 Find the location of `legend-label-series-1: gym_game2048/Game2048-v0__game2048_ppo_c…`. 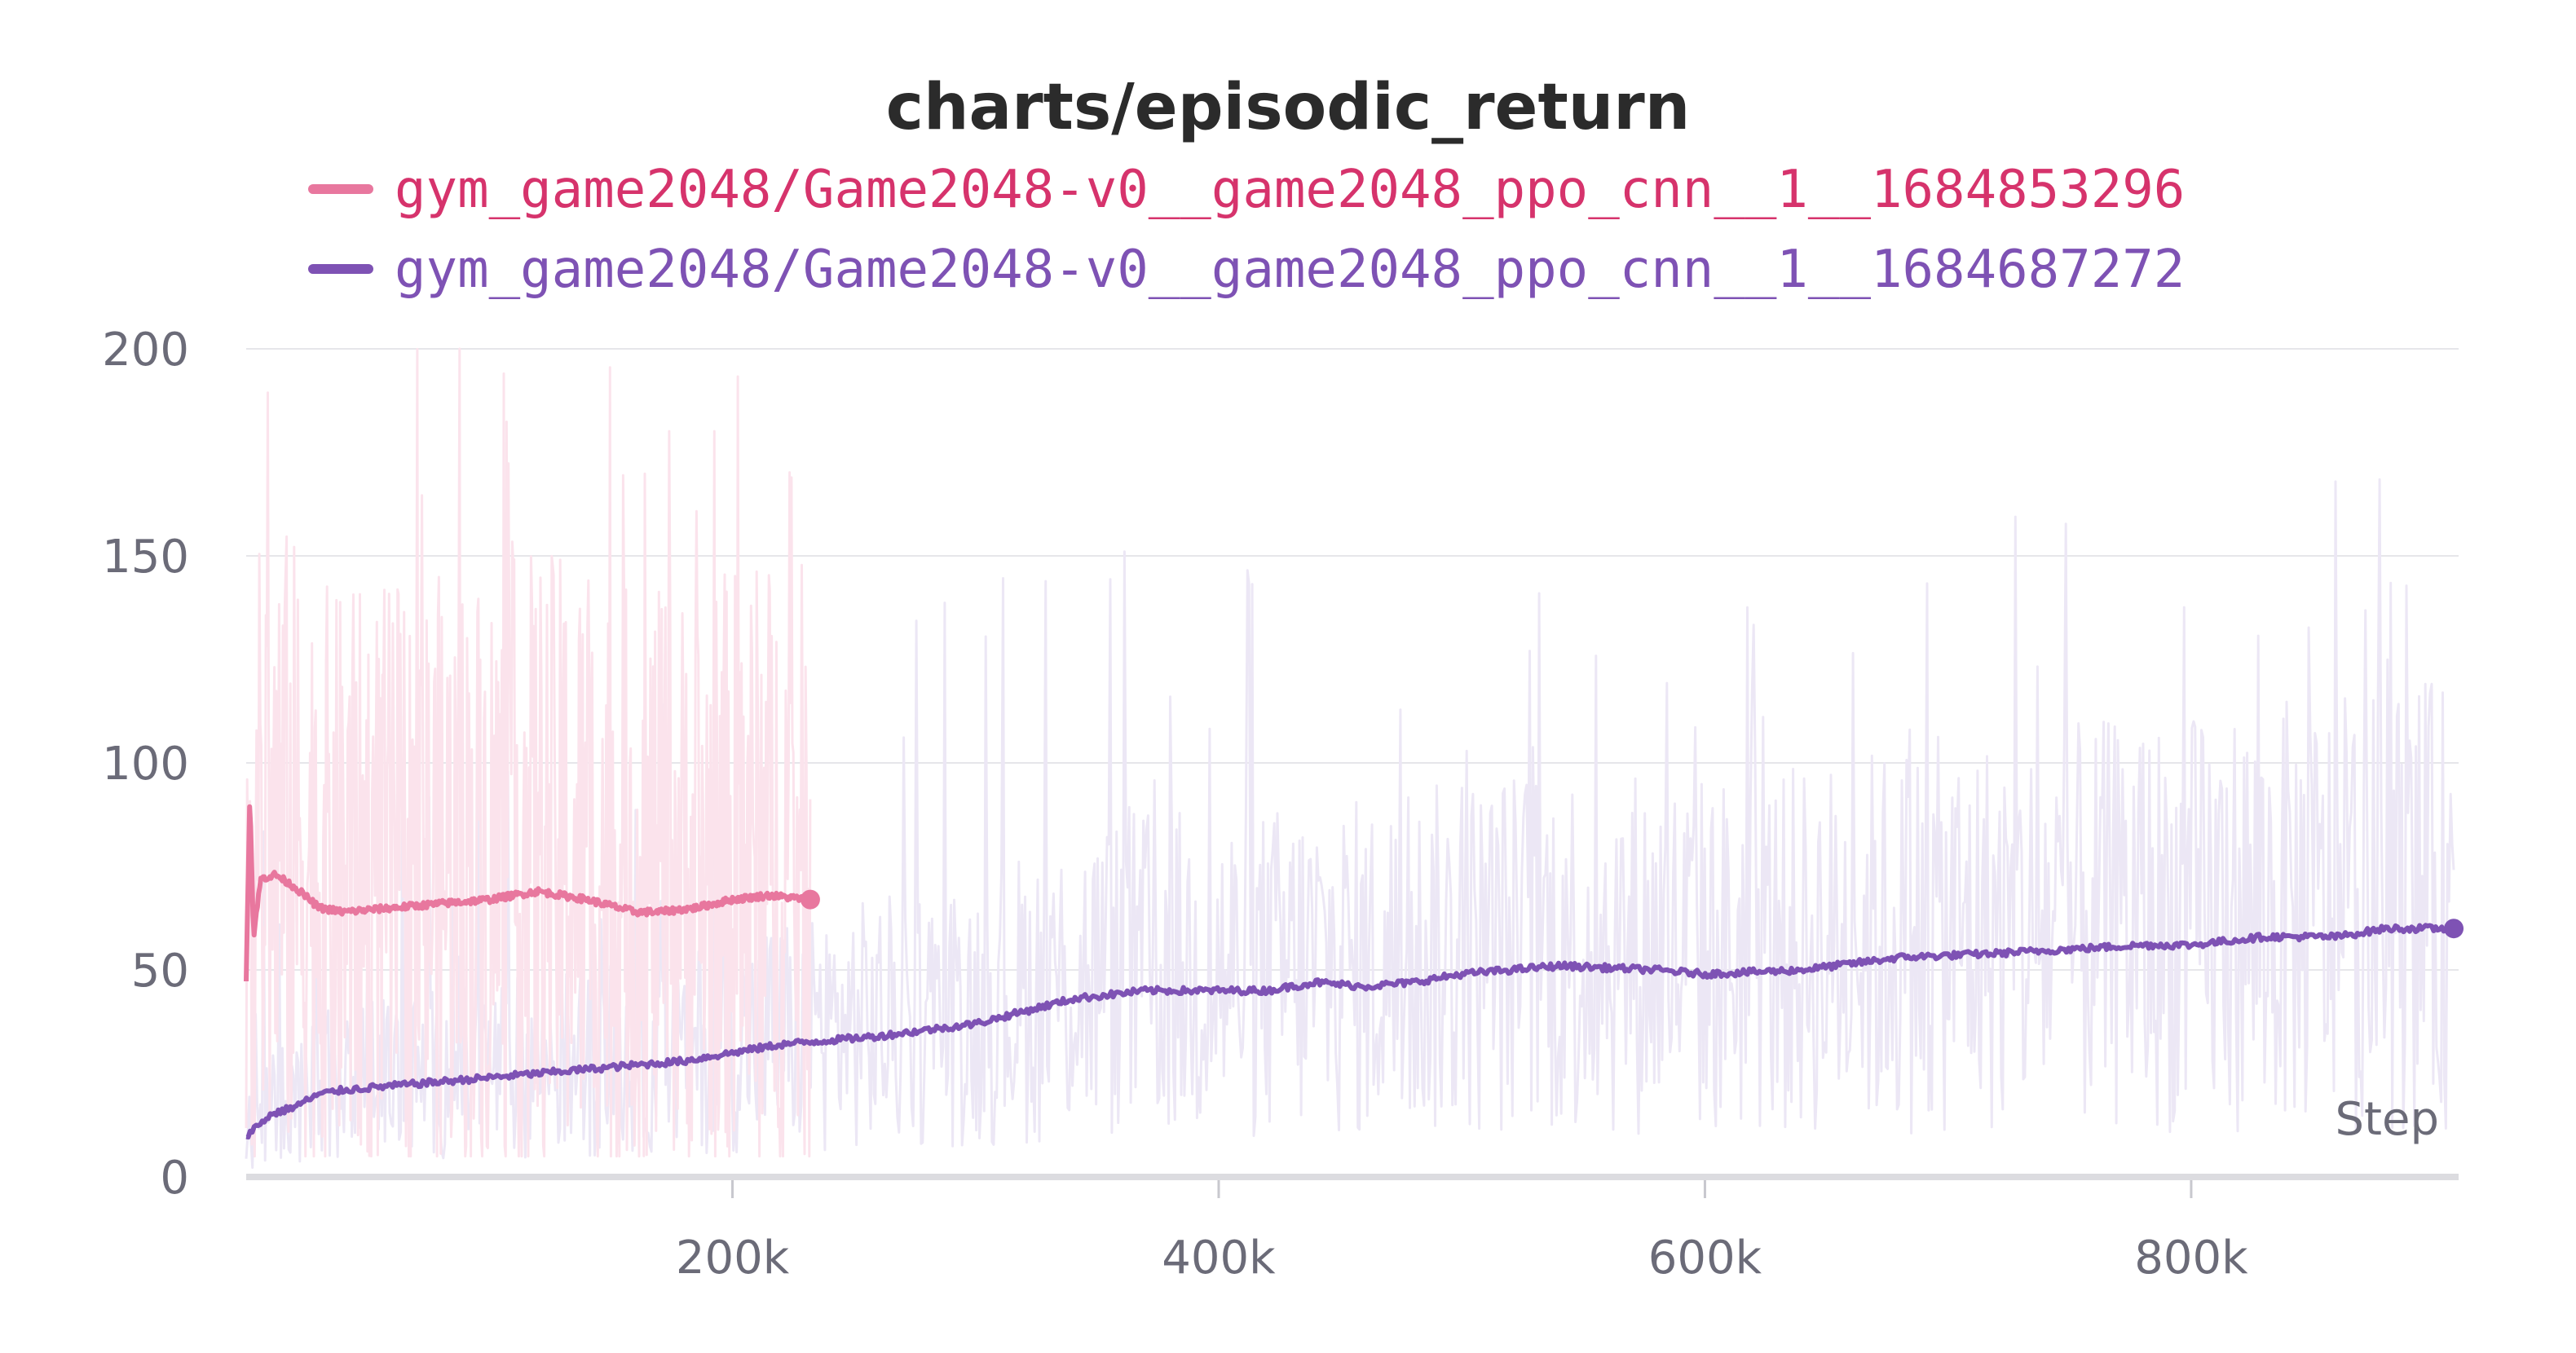

legend-label-series-1: gym_game2048/Game2048-v0__game2048_ppo_c… is located at coordinates (1290, 270).